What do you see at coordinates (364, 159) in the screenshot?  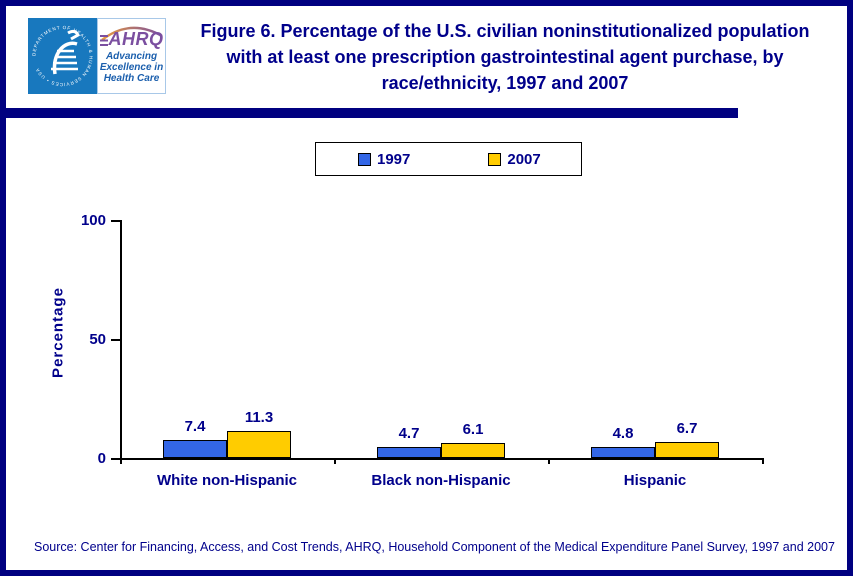 I see `legend-swatch-1997` at bounding box center [364, 159].